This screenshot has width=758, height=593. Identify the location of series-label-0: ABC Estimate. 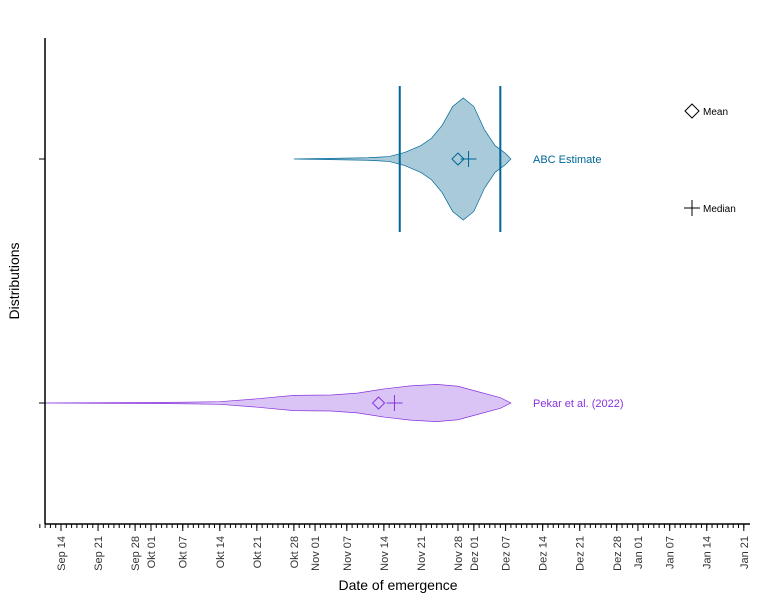
(567, 160).